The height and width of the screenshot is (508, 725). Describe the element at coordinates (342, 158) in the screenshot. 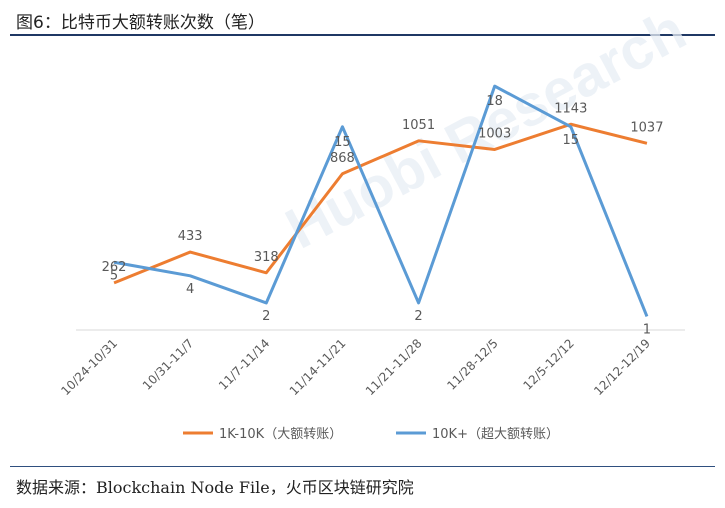

I see `data-label-1k-10k: 868` at that location.